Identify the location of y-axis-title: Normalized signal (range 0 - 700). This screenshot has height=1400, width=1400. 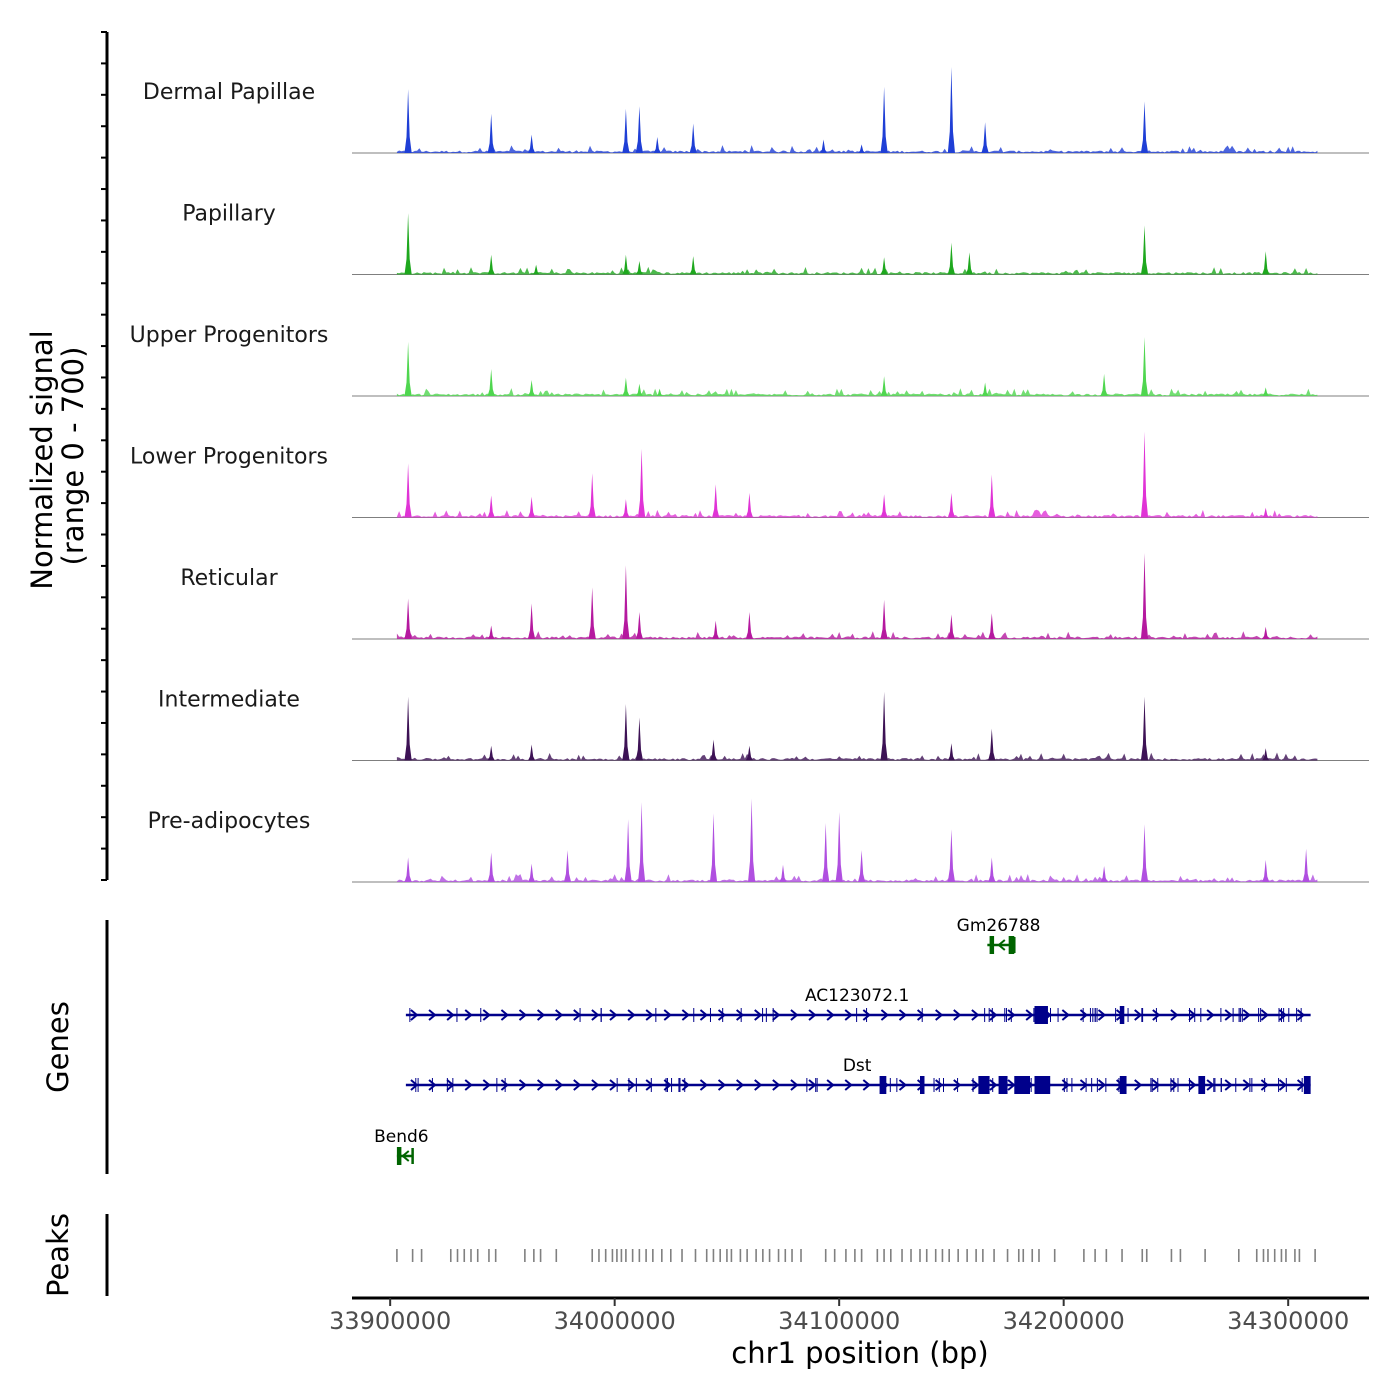
(57, 459).